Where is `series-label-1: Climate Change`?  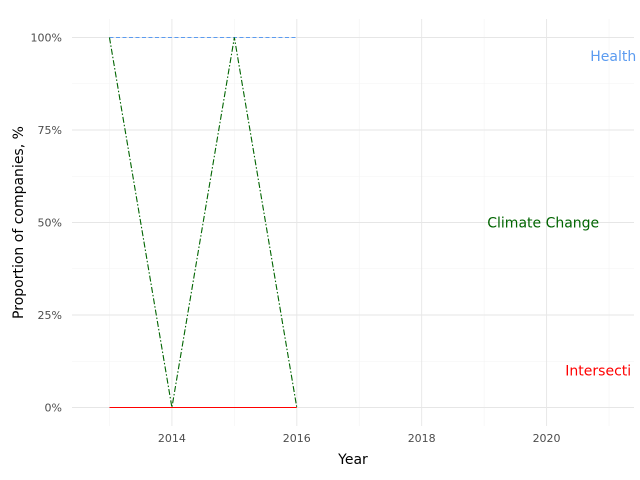 series-label-1: Climate Change is located at coordinates (543, 224).